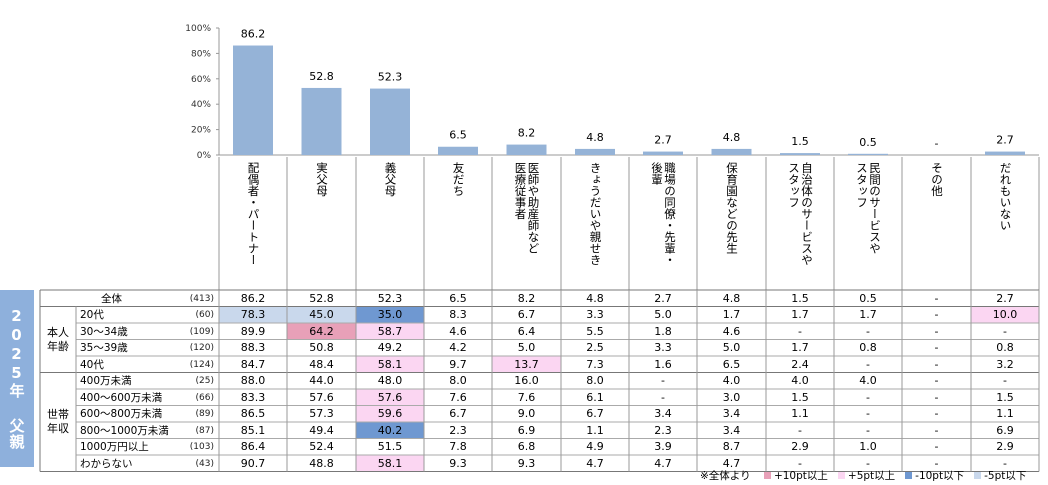  What do you see at coordinates (253, 214) in the screenshot?
I see `category-header-label: 配偶者・パートナー` at bounding box center [253, 214].